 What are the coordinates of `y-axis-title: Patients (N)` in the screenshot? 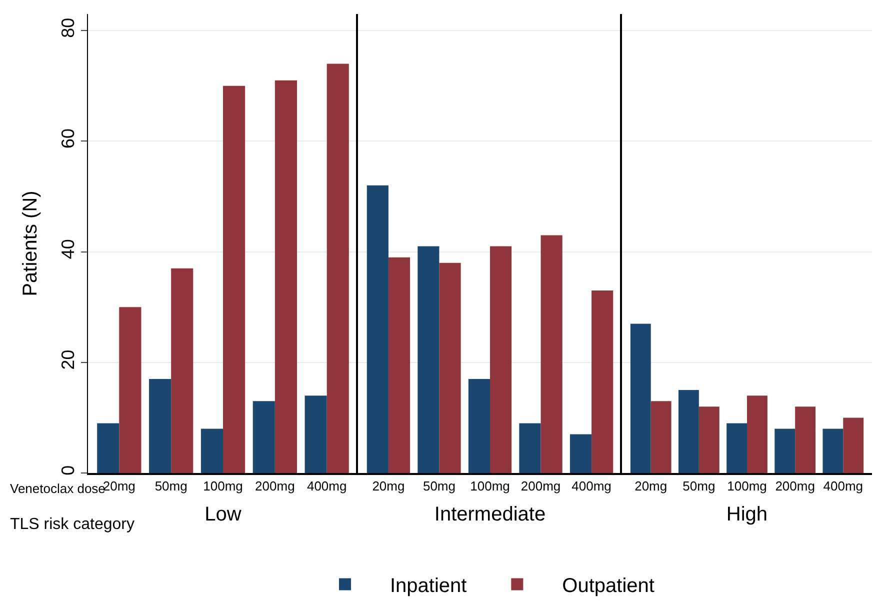 It's located at (30, 243).